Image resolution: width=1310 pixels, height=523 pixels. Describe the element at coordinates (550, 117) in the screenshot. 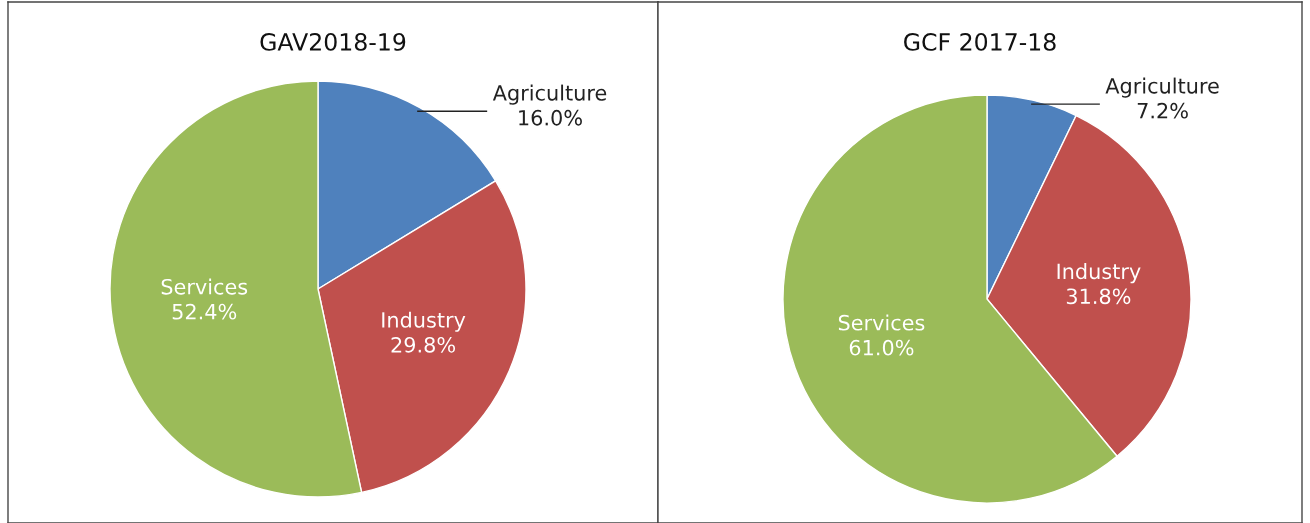

I see `data-label: 16.0%` at that location.